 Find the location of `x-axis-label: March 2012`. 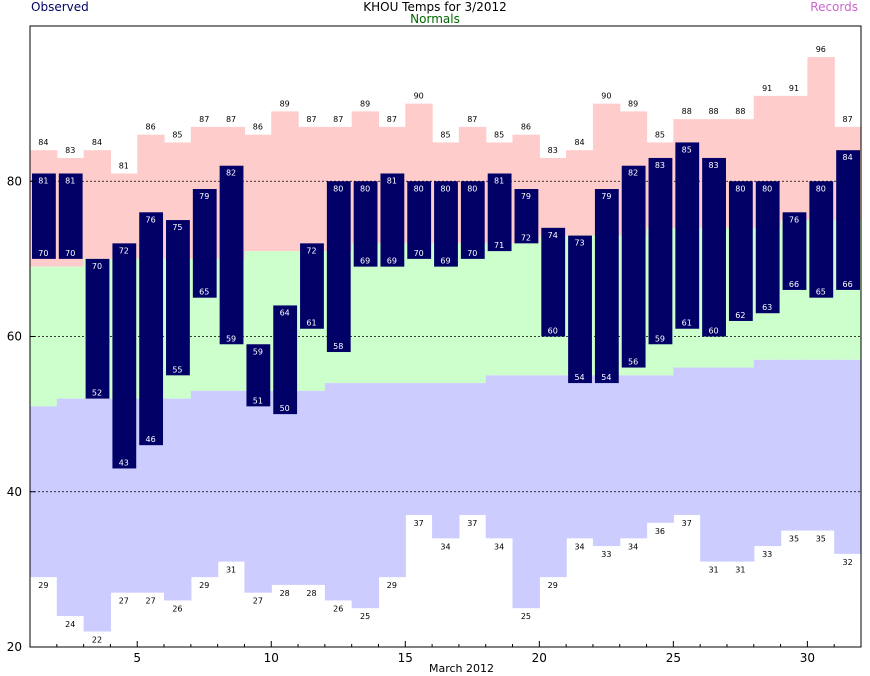

x-axis-label: March 2012 is located at coordinates (461, 668).